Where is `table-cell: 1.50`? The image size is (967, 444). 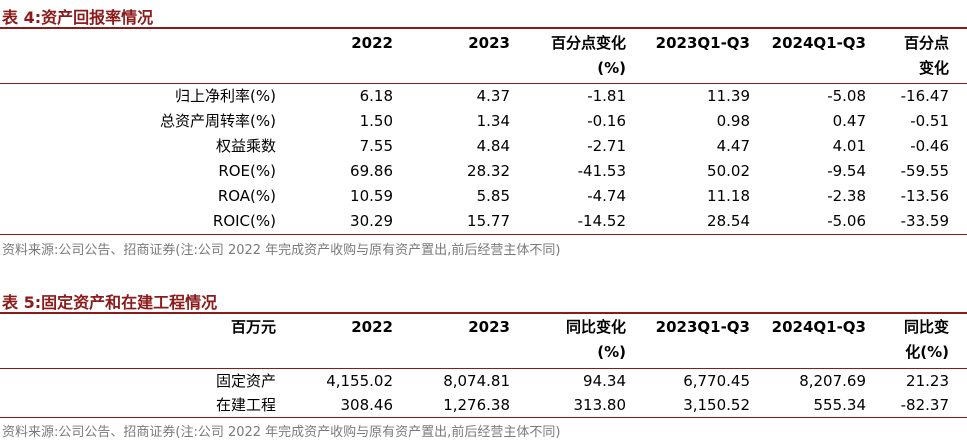 table-cell: 1.50 is located at coordinates (376, 121).